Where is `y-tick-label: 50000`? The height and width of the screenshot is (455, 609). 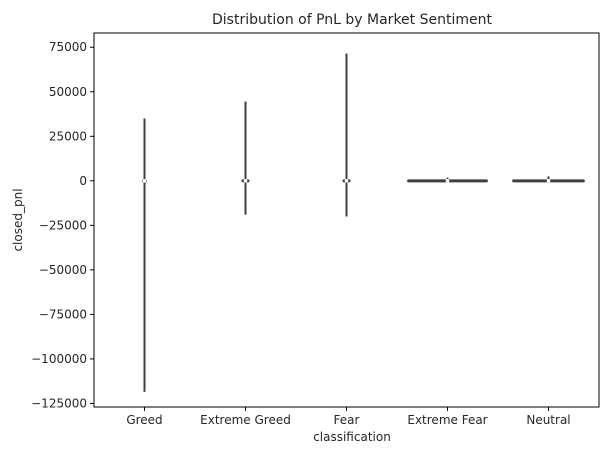 y-tick-label: 50000 is located at coordinates (68, 92).